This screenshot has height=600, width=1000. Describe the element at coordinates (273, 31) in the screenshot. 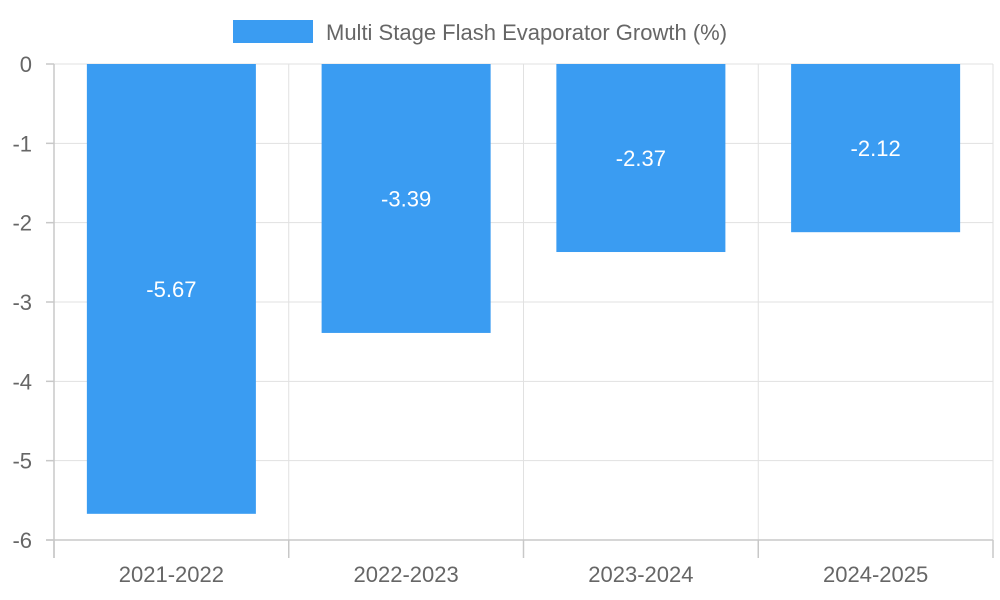

I see `legend-swatch` at that location.